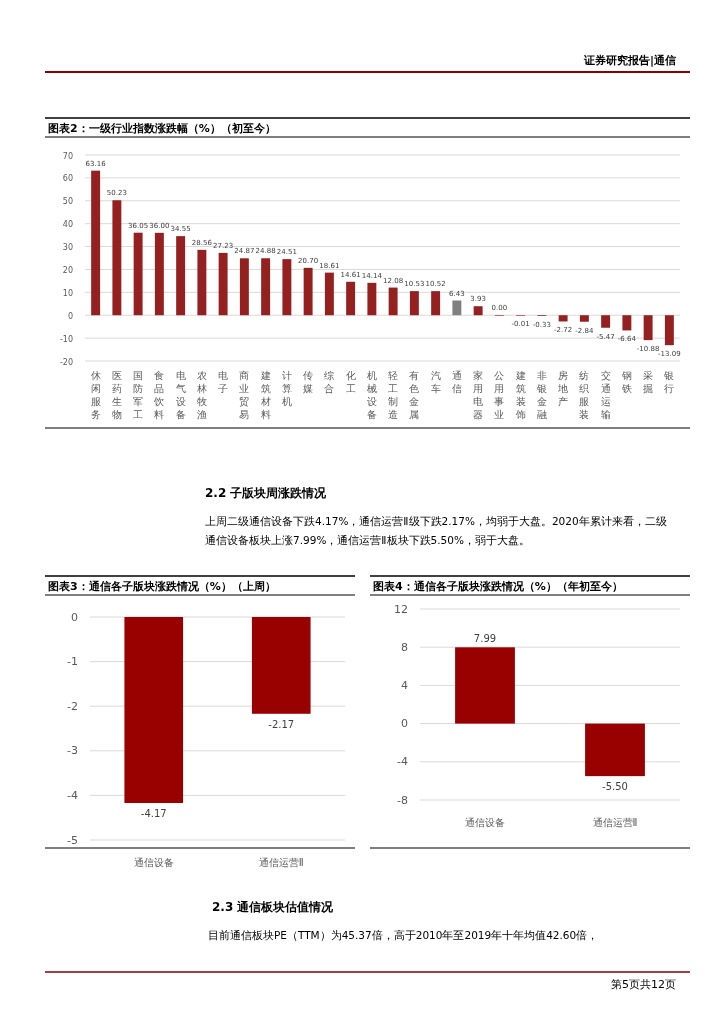 The image size is (724, 1024). What do you see at coordinates (478, 395) in the screenshot?
I see `x-tick-label: 家用电器` at bounding box center [478, 395].